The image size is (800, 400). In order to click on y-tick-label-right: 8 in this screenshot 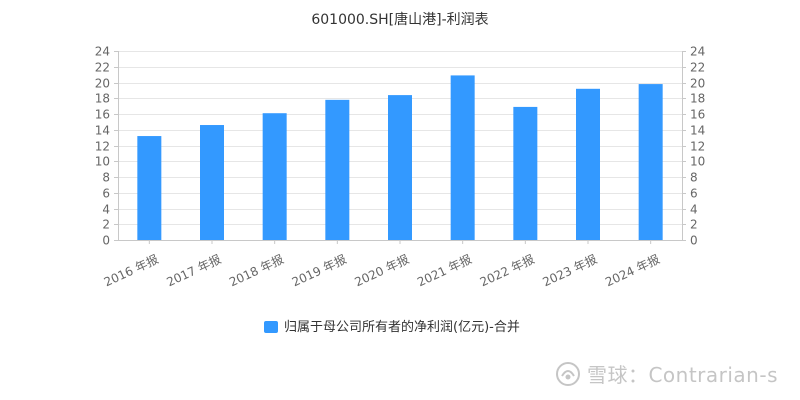, I will do `click(694, 178)`.